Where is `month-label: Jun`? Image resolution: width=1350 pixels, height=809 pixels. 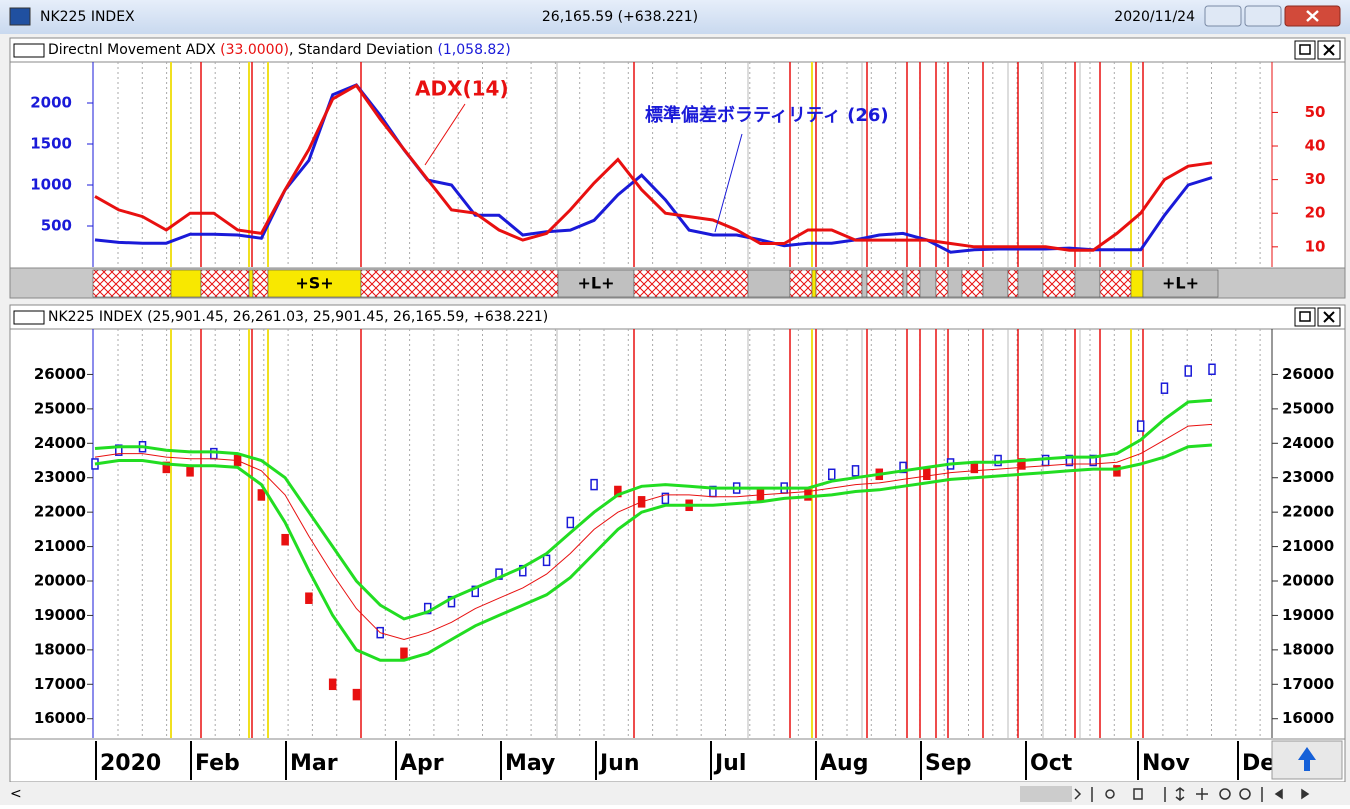
month-label: Jun is located at coordinates (619, 763).